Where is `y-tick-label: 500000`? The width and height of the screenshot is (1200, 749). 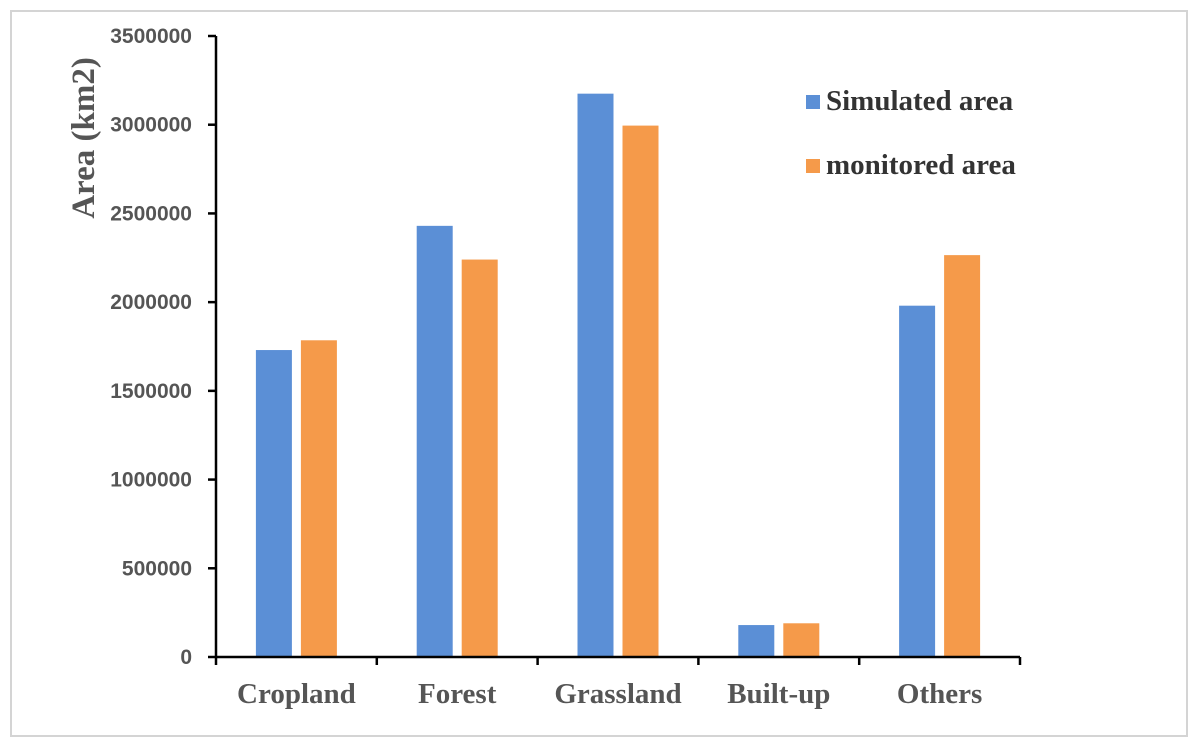 y-tick-label: 500000 is located at coordinates (157, 568).